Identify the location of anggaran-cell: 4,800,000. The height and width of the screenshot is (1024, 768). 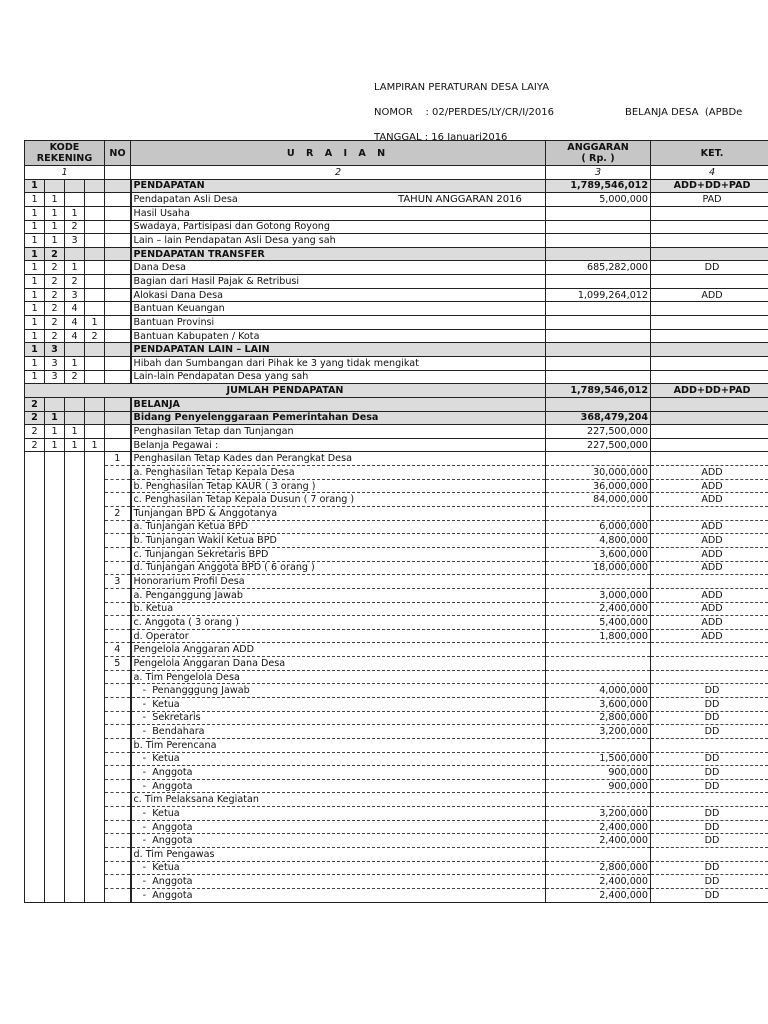
(598, 540).